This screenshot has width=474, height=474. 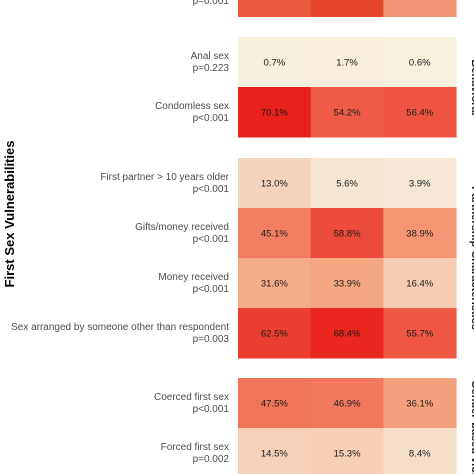 What do you see at coordinates (211, 339) in the screenshot?
I see `row-p-value: p=0.003` at bounding box center [211, 339].